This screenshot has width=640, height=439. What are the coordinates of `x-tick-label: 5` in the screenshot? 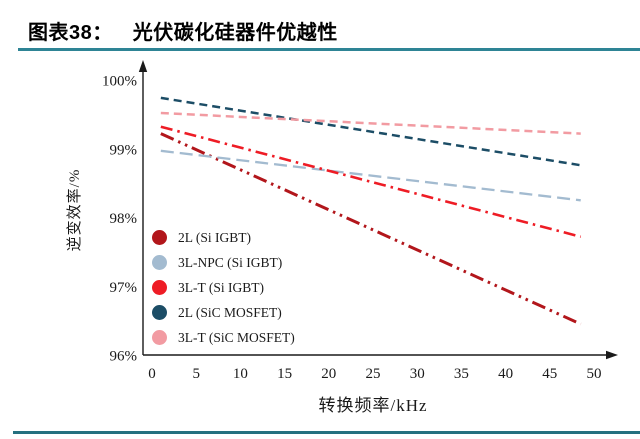 It's located at (196, 374).